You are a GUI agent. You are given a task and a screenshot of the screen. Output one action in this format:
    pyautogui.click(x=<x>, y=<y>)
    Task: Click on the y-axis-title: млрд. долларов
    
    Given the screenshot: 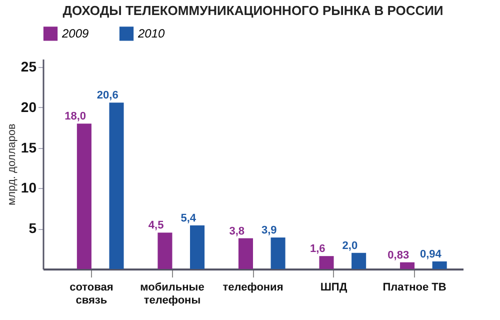 What is the action you would take?
    pyautogui.click(x=12, y=165)
    